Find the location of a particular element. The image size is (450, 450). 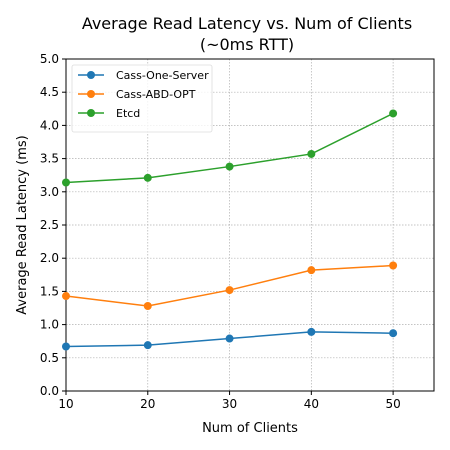

x-tick-label: 30 is located at coordinates (229, 404).